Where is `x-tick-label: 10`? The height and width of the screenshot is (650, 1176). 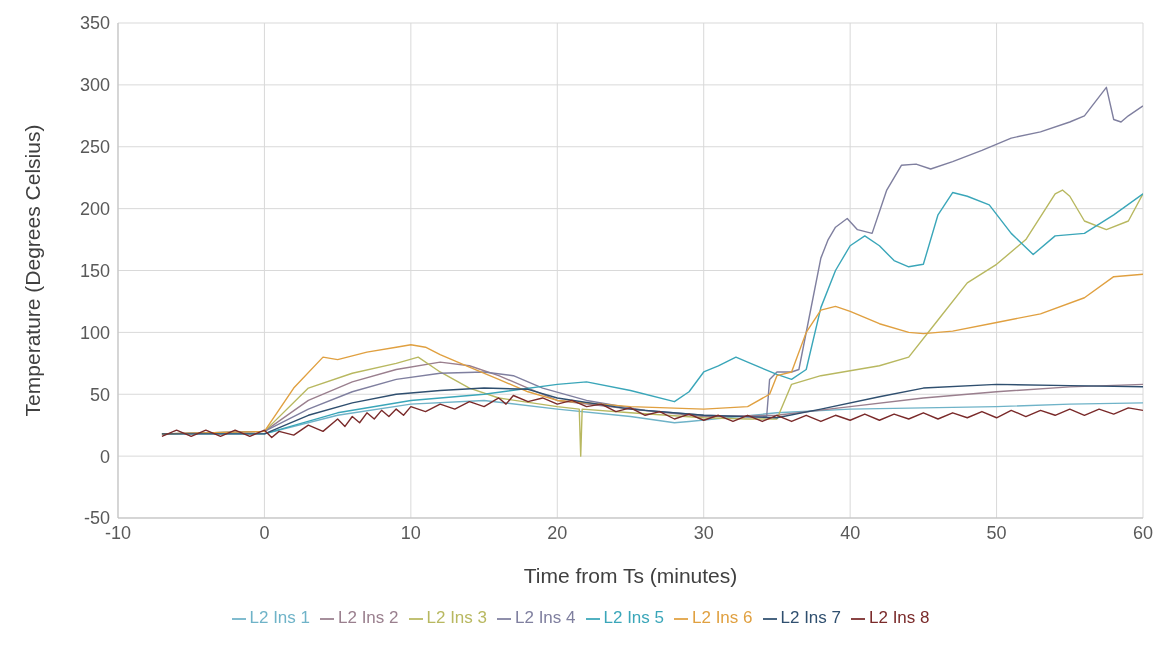 x-tick-label: 10 is located at coordinates (410, 532).